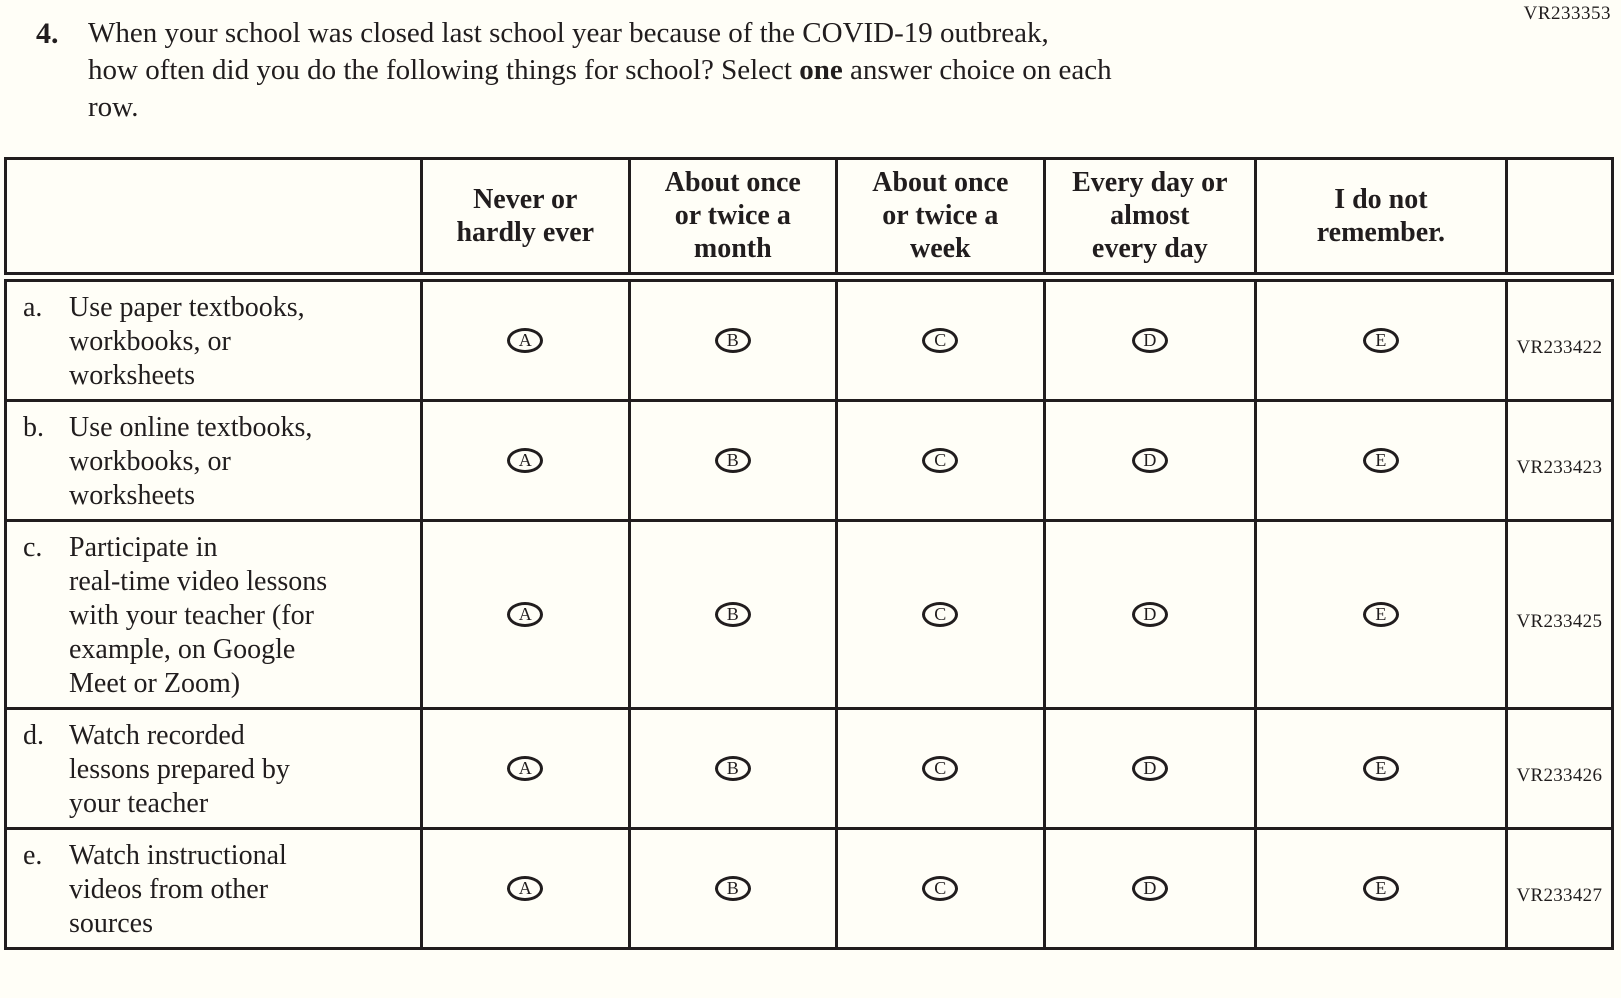 Image resolution: width=1621 pixels, height=998 pixels. I want to click on row-d-bubble-B: B, so click(732, 768).